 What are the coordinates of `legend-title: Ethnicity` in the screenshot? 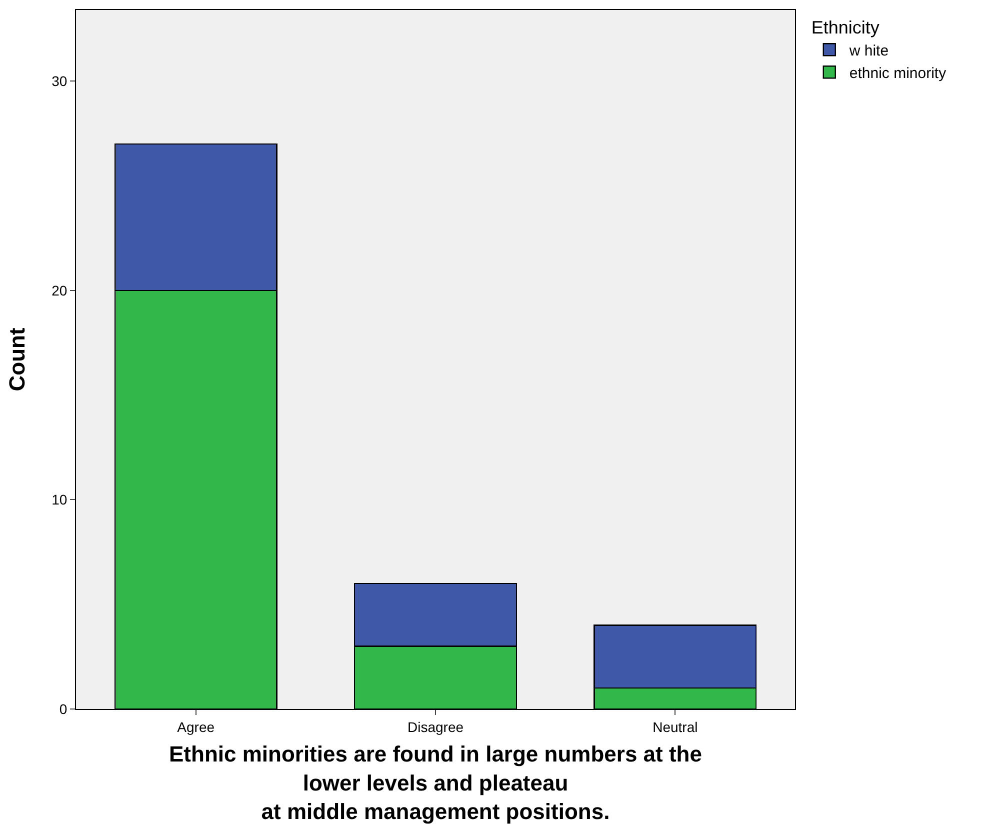 It's located at (845, 27).